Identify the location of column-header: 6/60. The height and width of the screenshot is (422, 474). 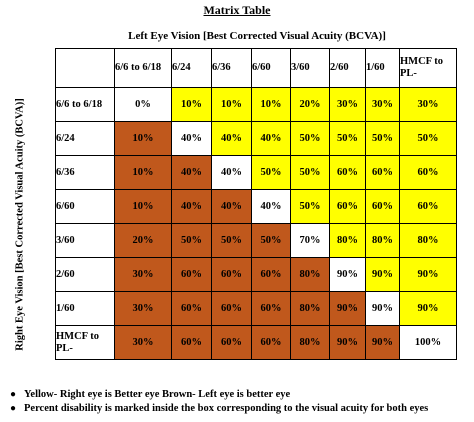
(271, 68).